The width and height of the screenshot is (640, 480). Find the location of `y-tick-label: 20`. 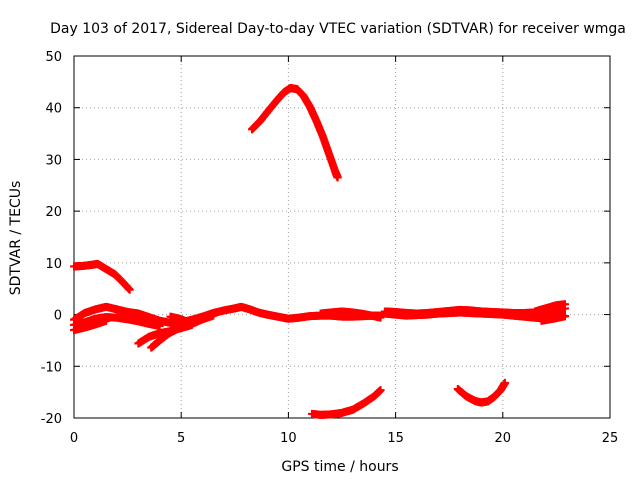

y-tick-label: 20 is located at coordinates (53, 212).